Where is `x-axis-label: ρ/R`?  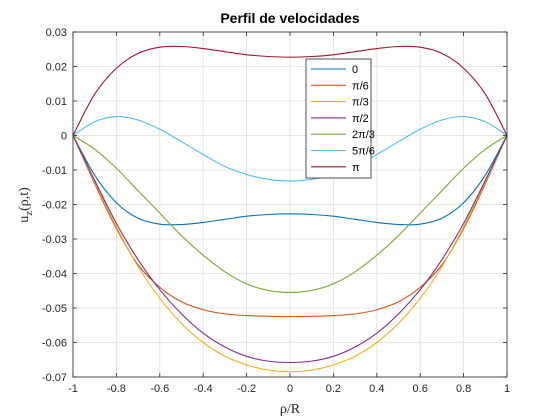
x-axis-label: ρ/R is located at coordinates (290, 409).